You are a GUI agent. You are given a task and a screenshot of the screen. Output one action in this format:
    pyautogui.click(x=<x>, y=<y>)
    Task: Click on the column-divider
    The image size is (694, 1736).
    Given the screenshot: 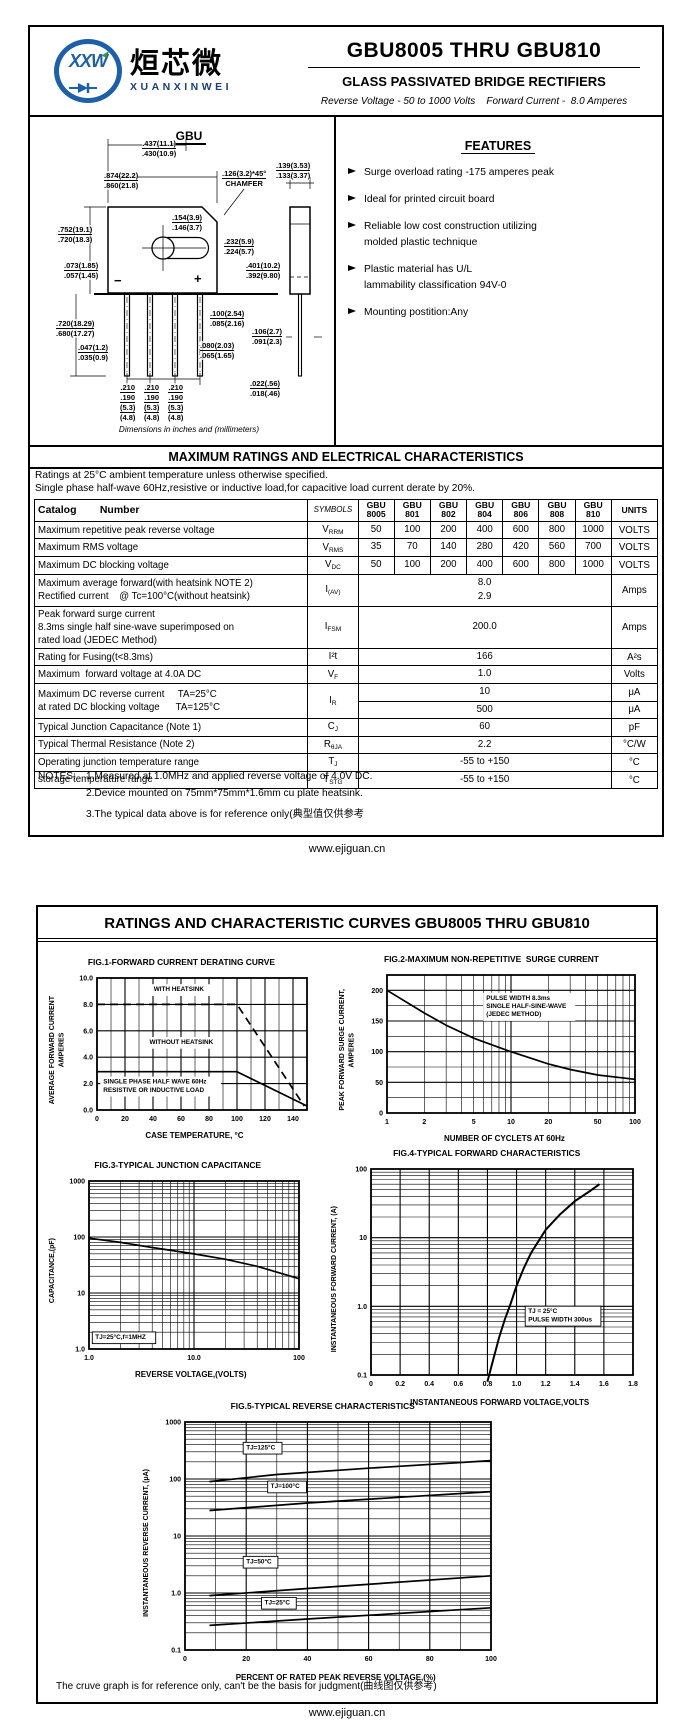 What is the action you would take?
    pyautogui.click(x=335, y=281)
    